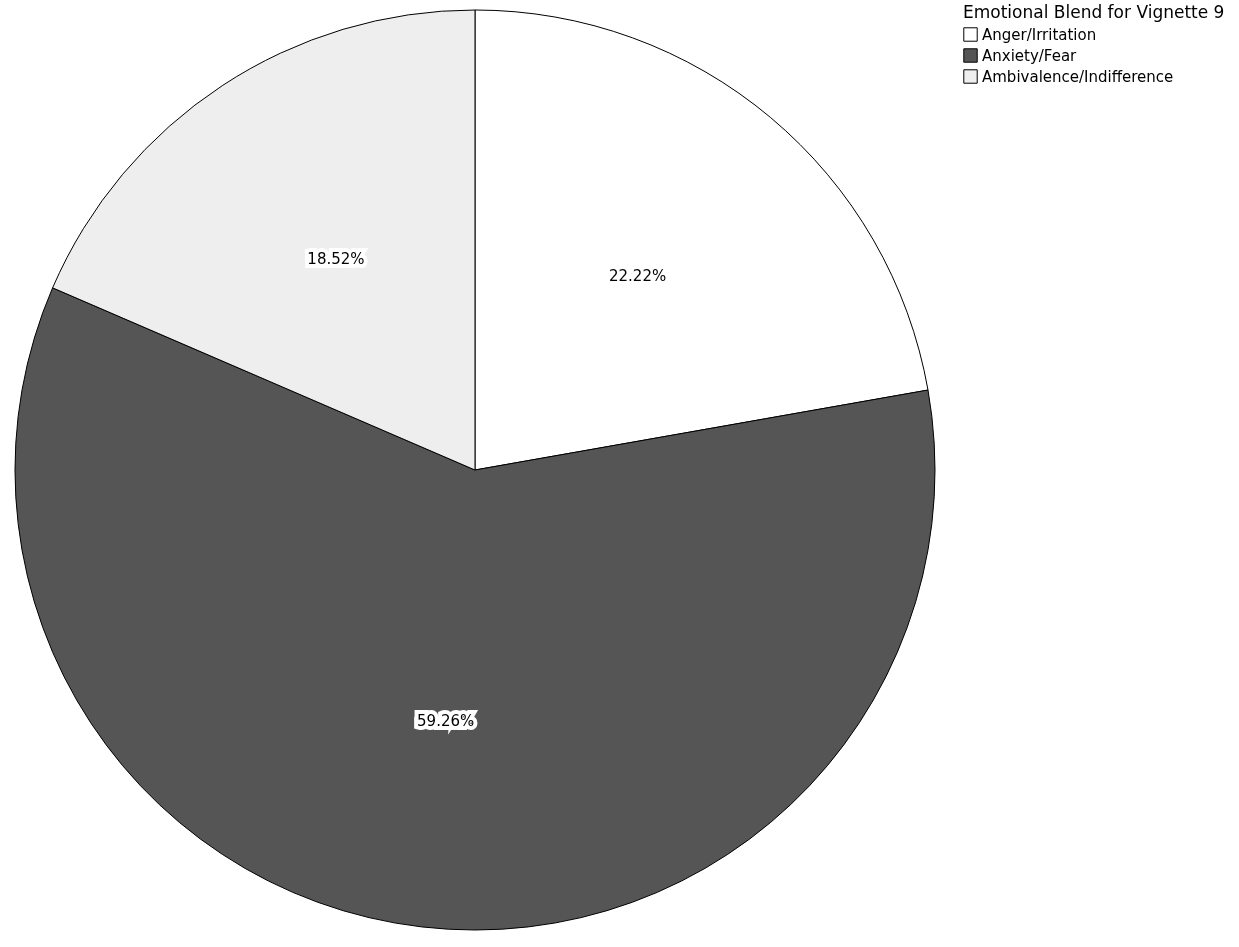  What do you see at coordinates (1078, 76) in the screenshot?
I see `legend-label: Ambivalence/Indifference` at bounding box center [1078, 76].